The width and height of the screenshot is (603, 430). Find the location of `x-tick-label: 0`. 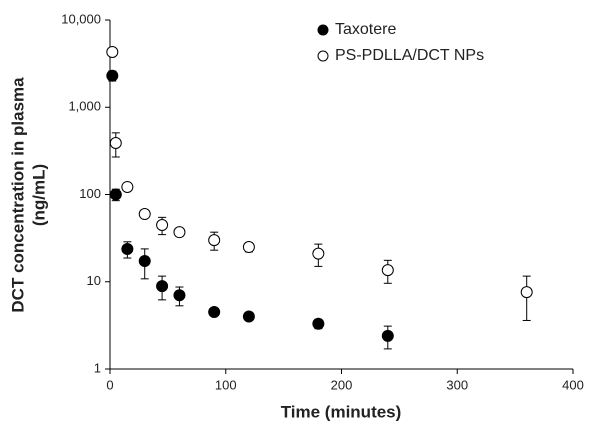

x-tick-label: 0 is located at coordinates (109, 384).